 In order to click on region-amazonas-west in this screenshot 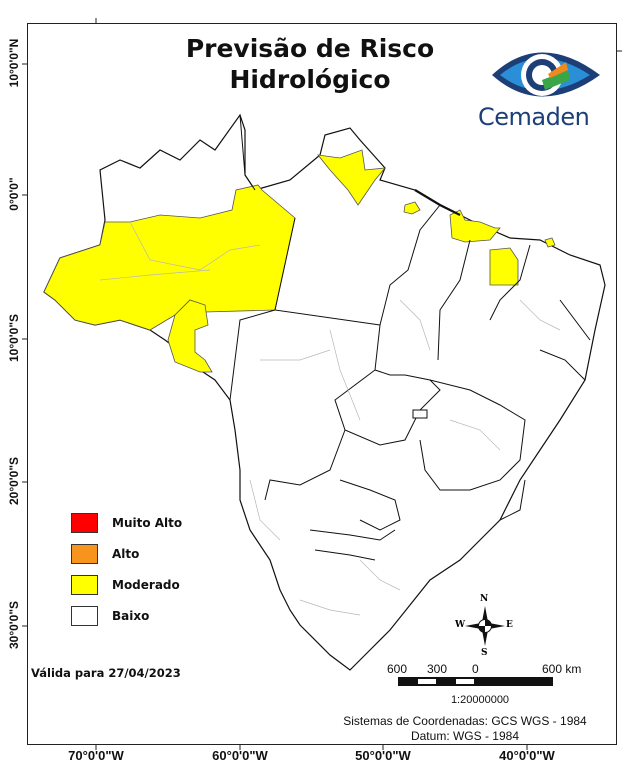, I will do `click(169, 257)`.